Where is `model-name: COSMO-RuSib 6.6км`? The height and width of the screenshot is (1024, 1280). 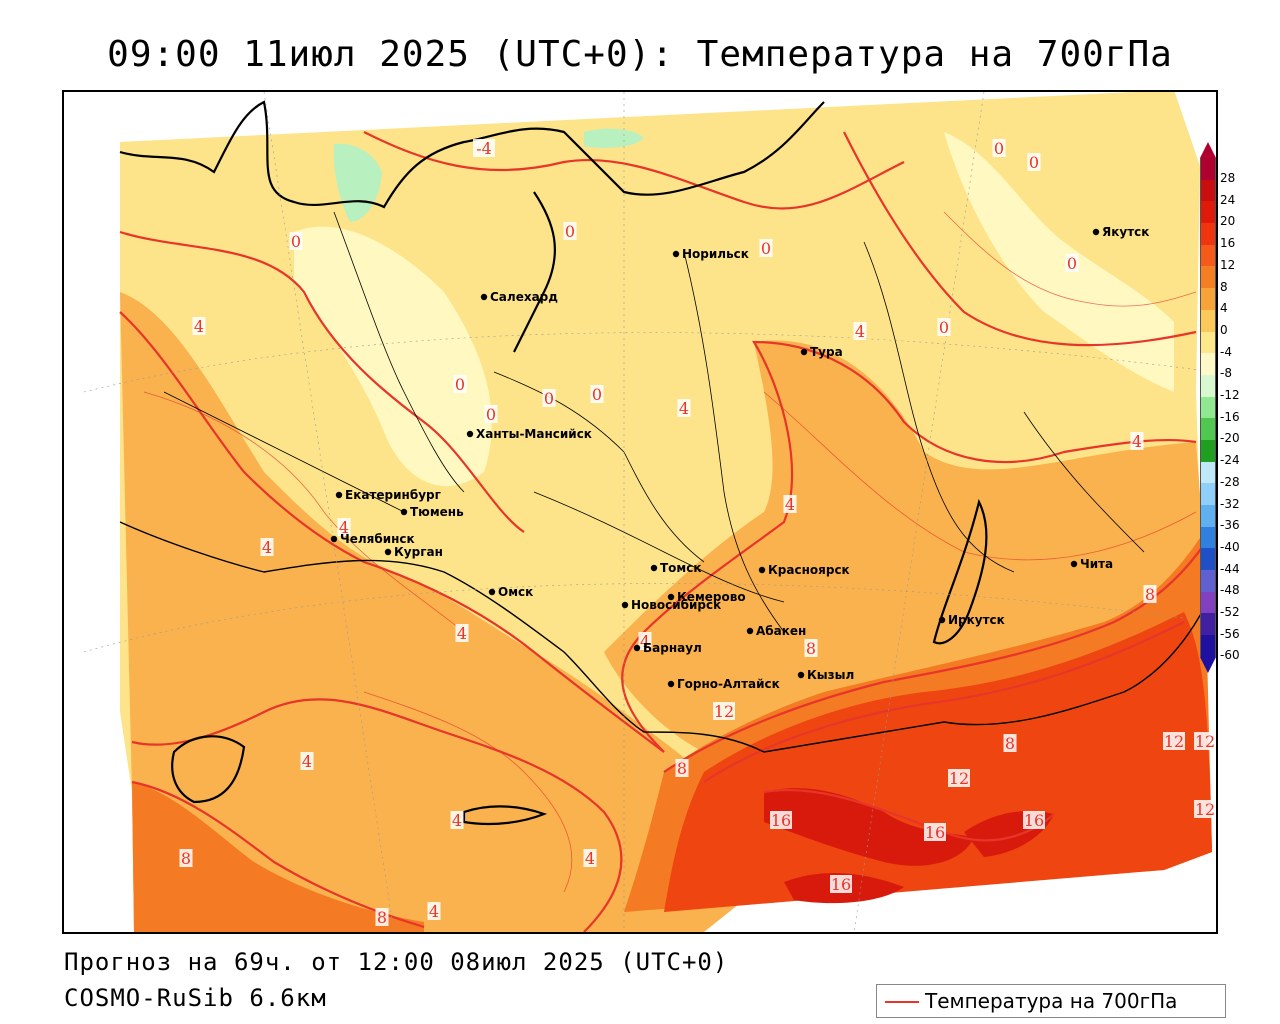
model-name: COSMO-RuSib 6.6км is located at coordinates (195, 998).